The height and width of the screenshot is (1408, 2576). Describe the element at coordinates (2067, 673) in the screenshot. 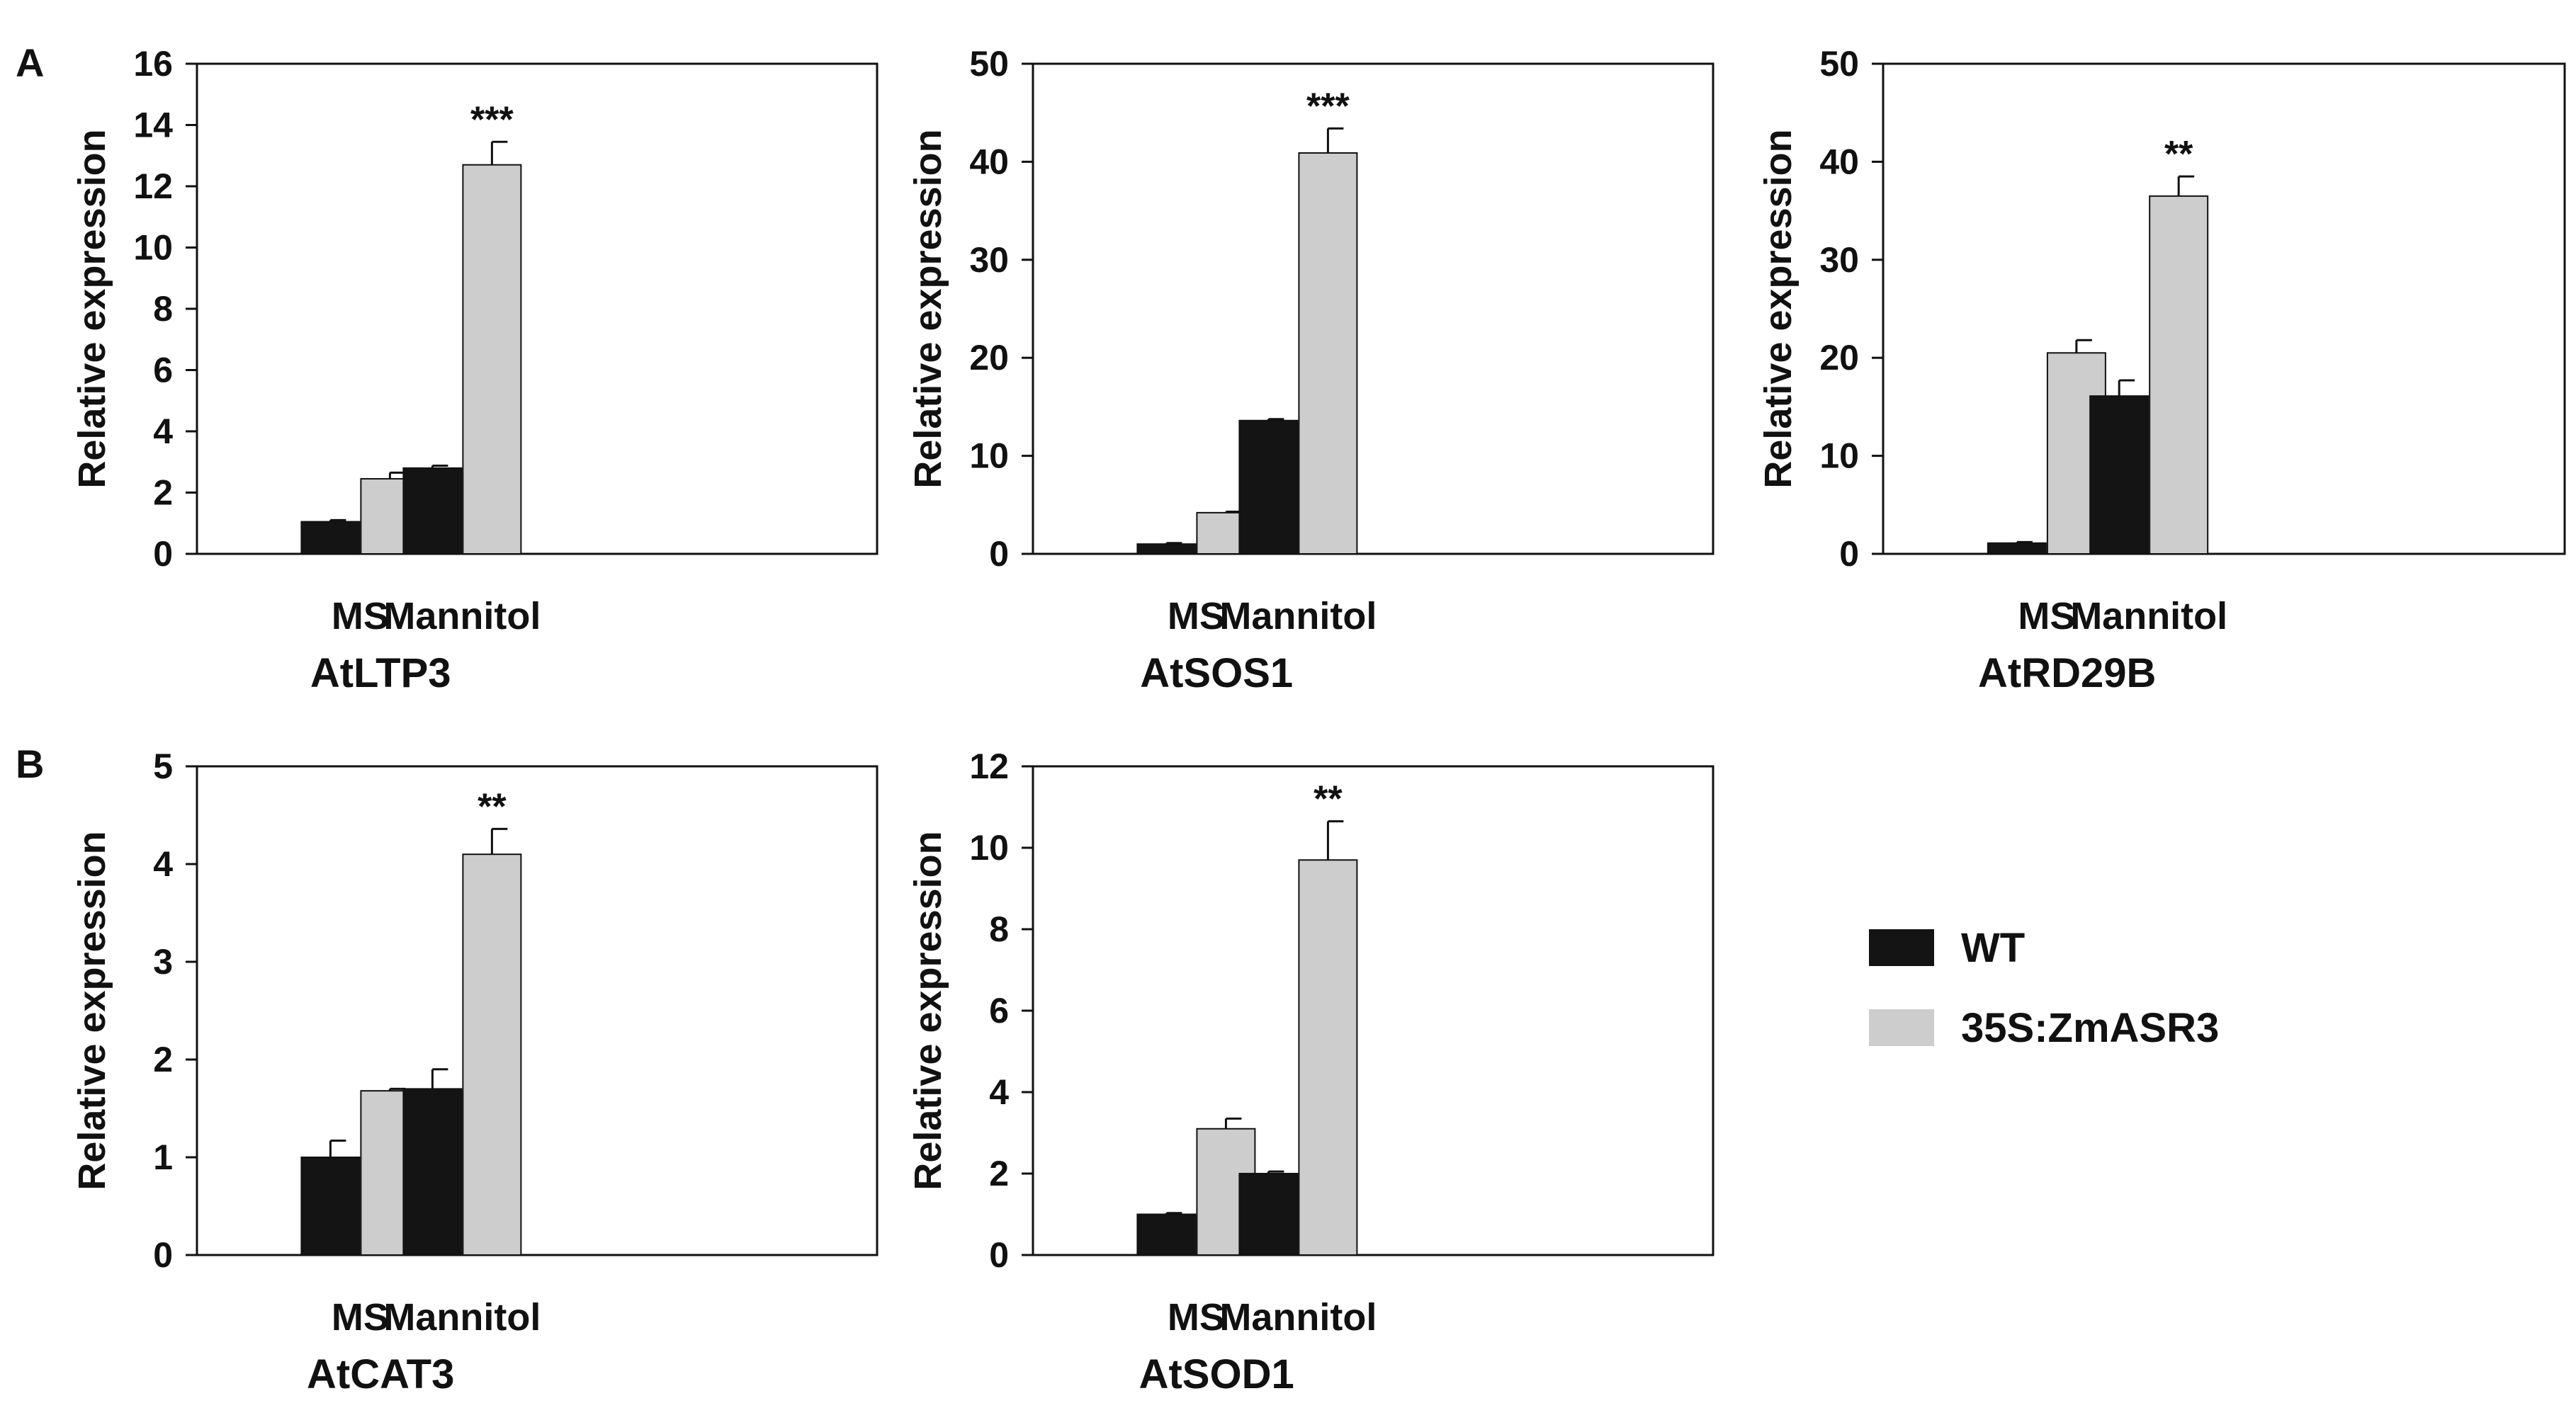

I see `gene-title: AtRD29B` at that location.